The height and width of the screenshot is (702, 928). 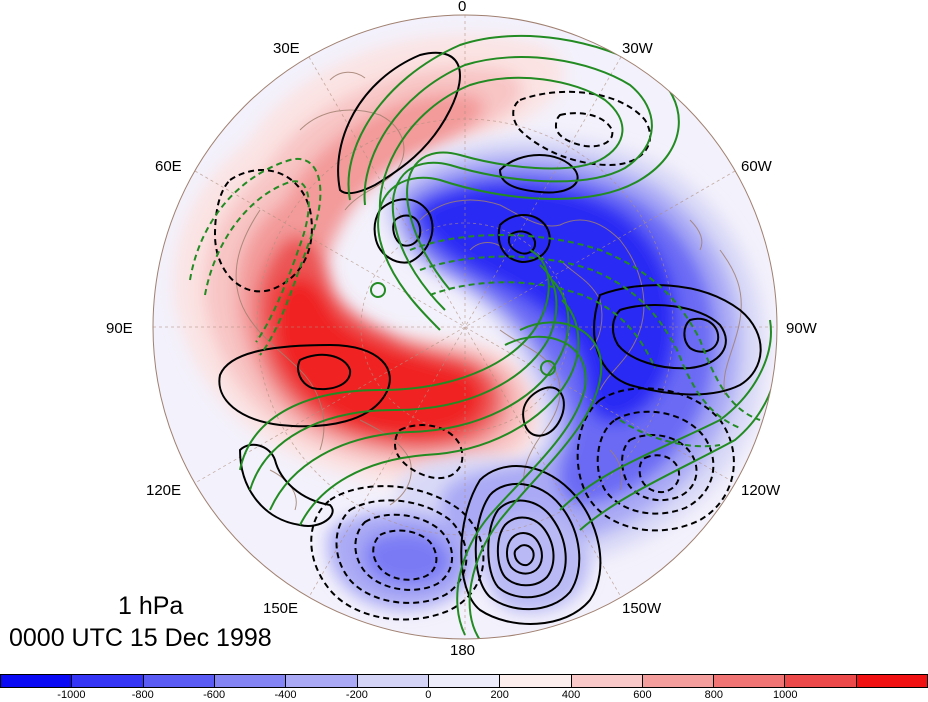 I want to click on lon-label-150w: 150W, so click(x=642, y=608).